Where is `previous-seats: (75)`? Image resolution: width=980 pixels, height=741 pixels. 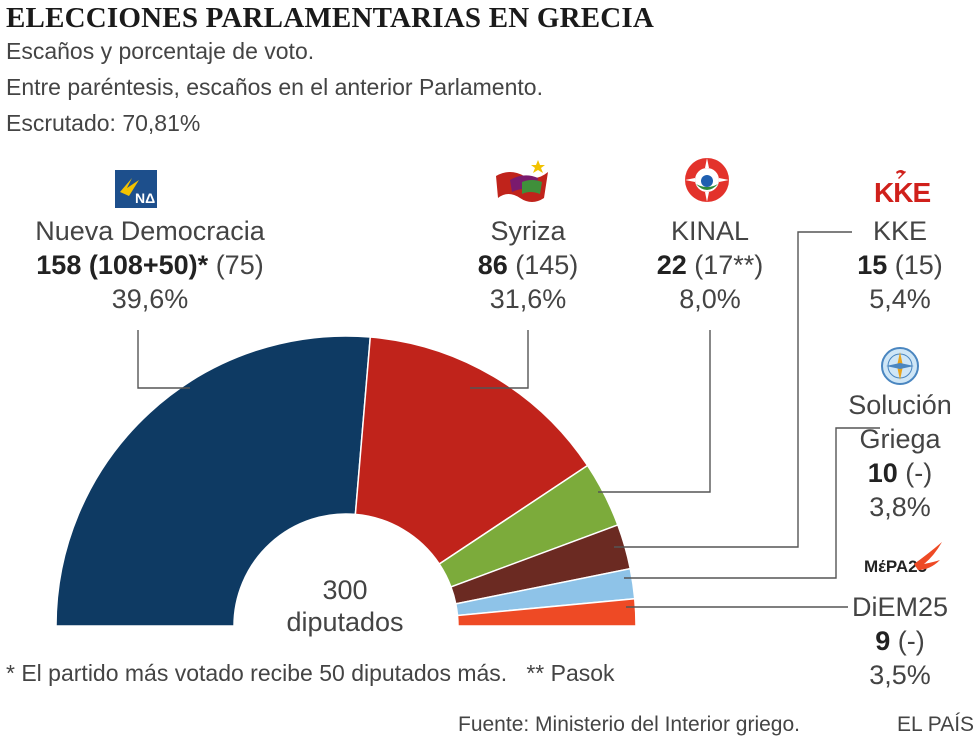
previous-seats: (75) is located at coordinates (239, 265).